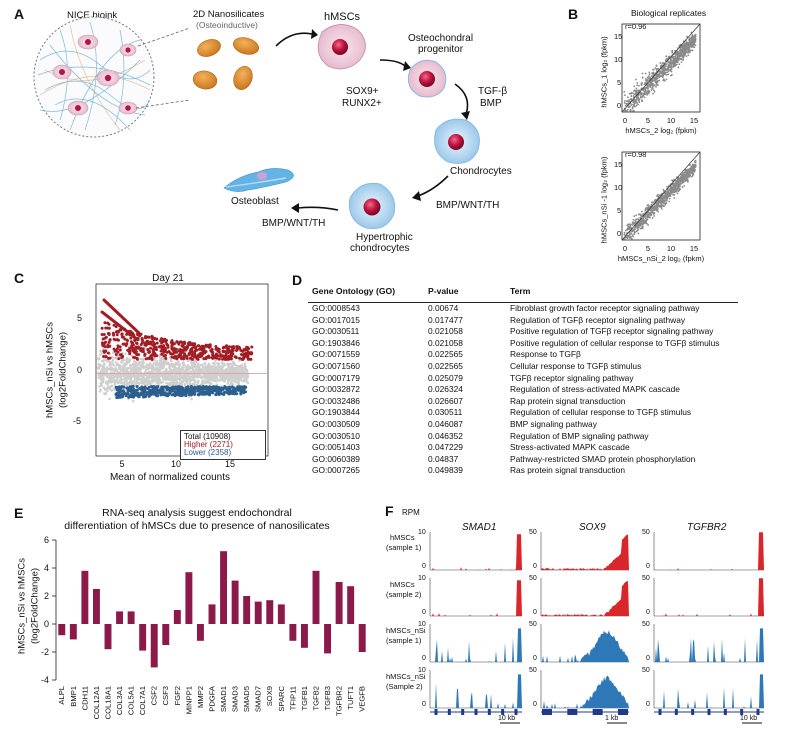  What do you see at coordinates (404, 640) in the screenshot?
I see `f-row3-label-2: (sample 1)` at bounding box center [404, 640].